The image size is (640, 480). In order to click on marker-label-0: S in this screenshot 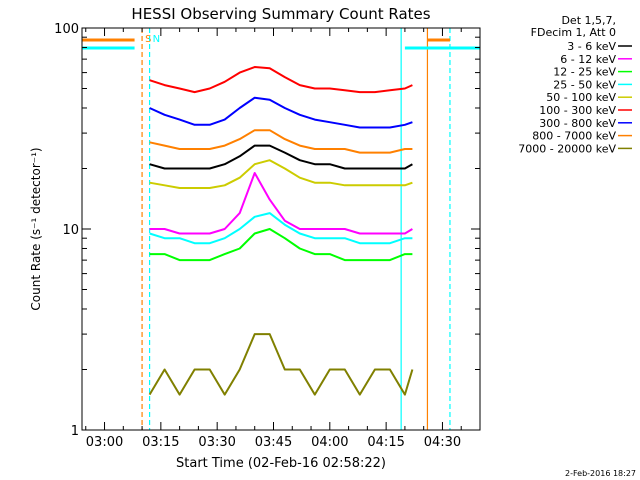, I will do `click(148, 39)`.